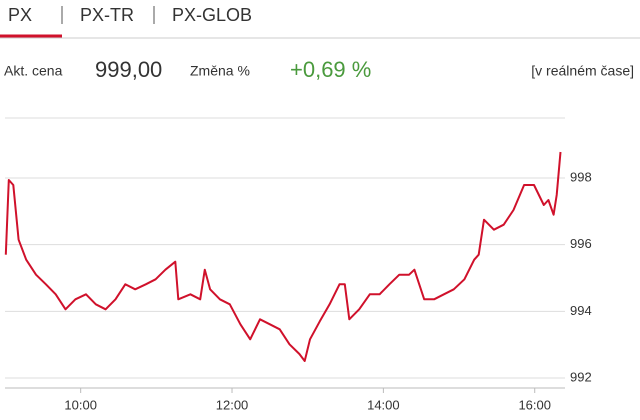  What do you see at coordinates (220, 71) in the screenshot?
I see `change-label: Změna %` at bounding box center [220, 71].